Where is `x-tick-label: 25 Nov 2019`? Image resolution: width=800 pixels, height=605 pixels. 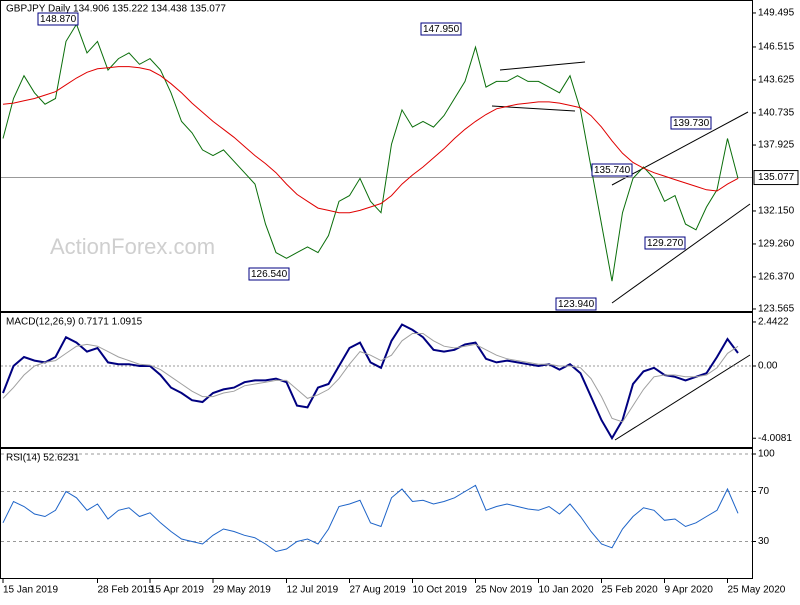 x-tick-label: 25 Nov 2019 is located at coordinates (504, 590).